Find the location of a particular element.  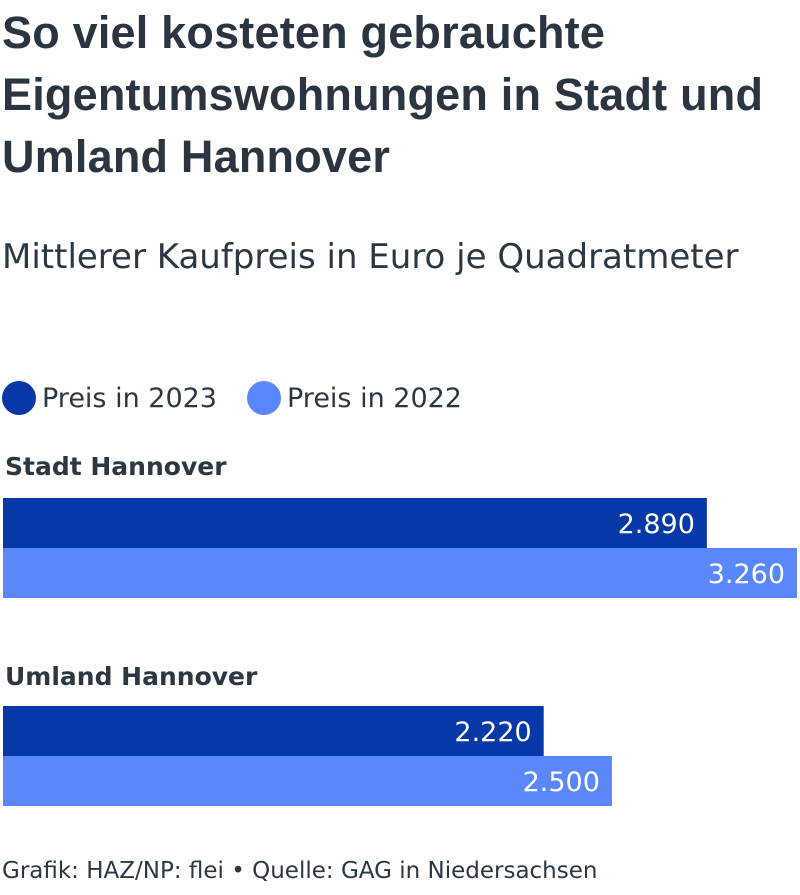

legend-dot-2023 is located at coordinates (19, 398).